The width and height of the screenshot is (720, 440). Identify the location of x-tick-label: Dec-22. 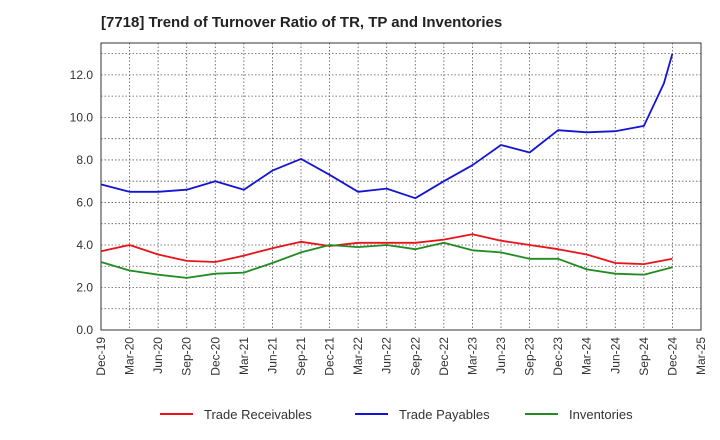
(444, 356).